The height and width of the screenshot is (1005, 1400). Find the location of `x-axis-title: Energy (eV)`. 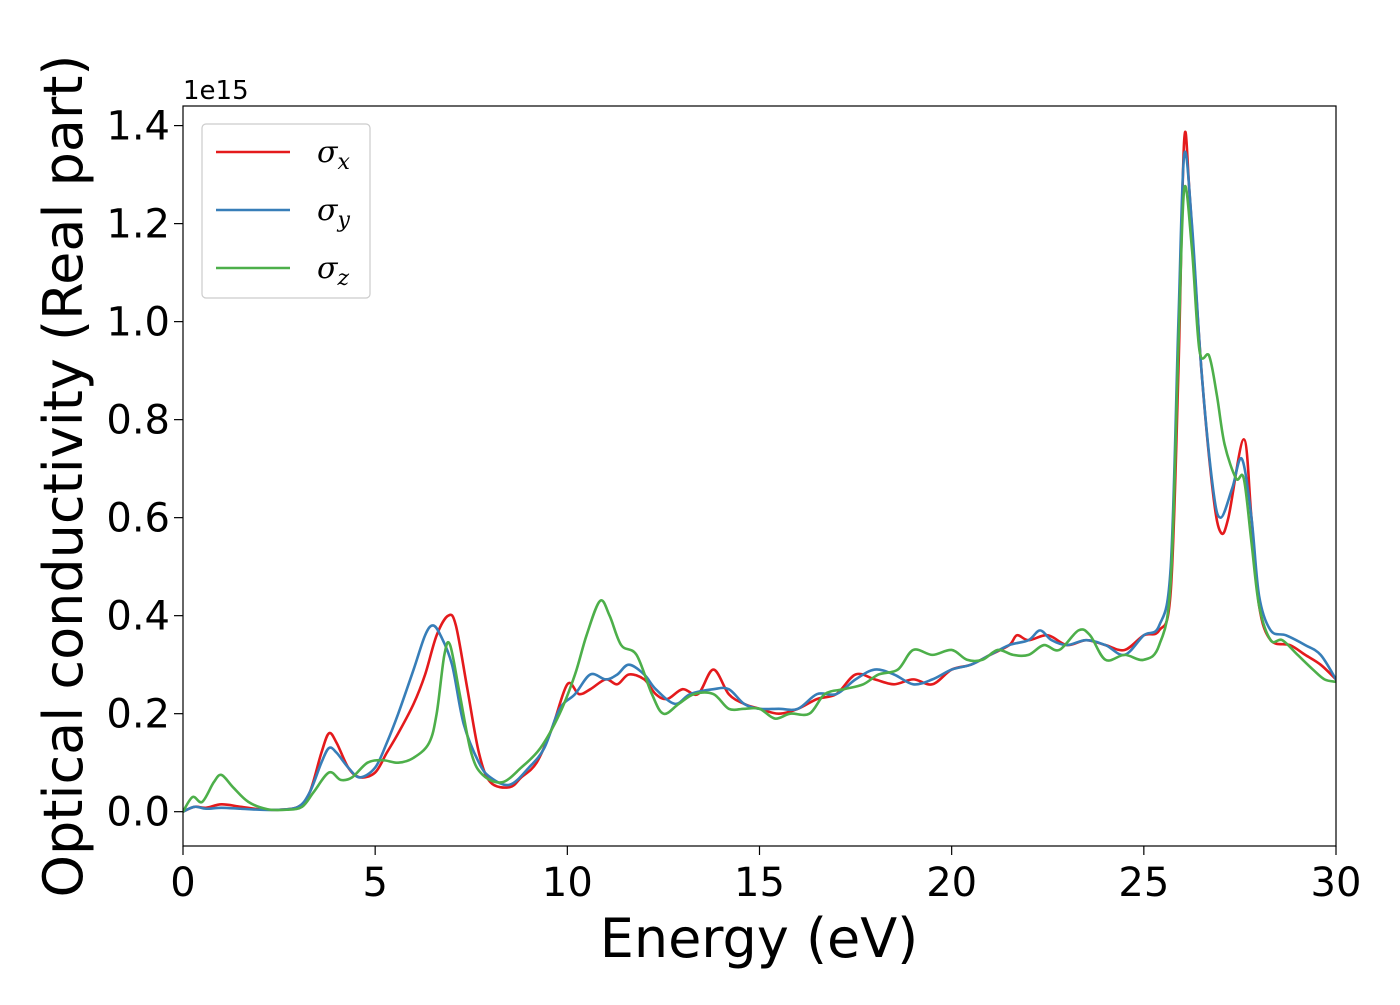

x-axis-title: Energy (eV) is located at coordinates (759, 938).